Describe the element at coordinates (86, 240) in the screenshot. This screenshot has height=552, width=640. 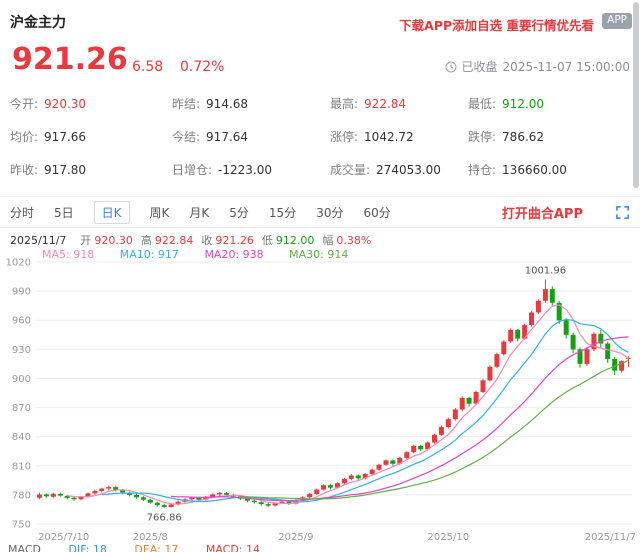
I see `info-open-label: 开` at that location.